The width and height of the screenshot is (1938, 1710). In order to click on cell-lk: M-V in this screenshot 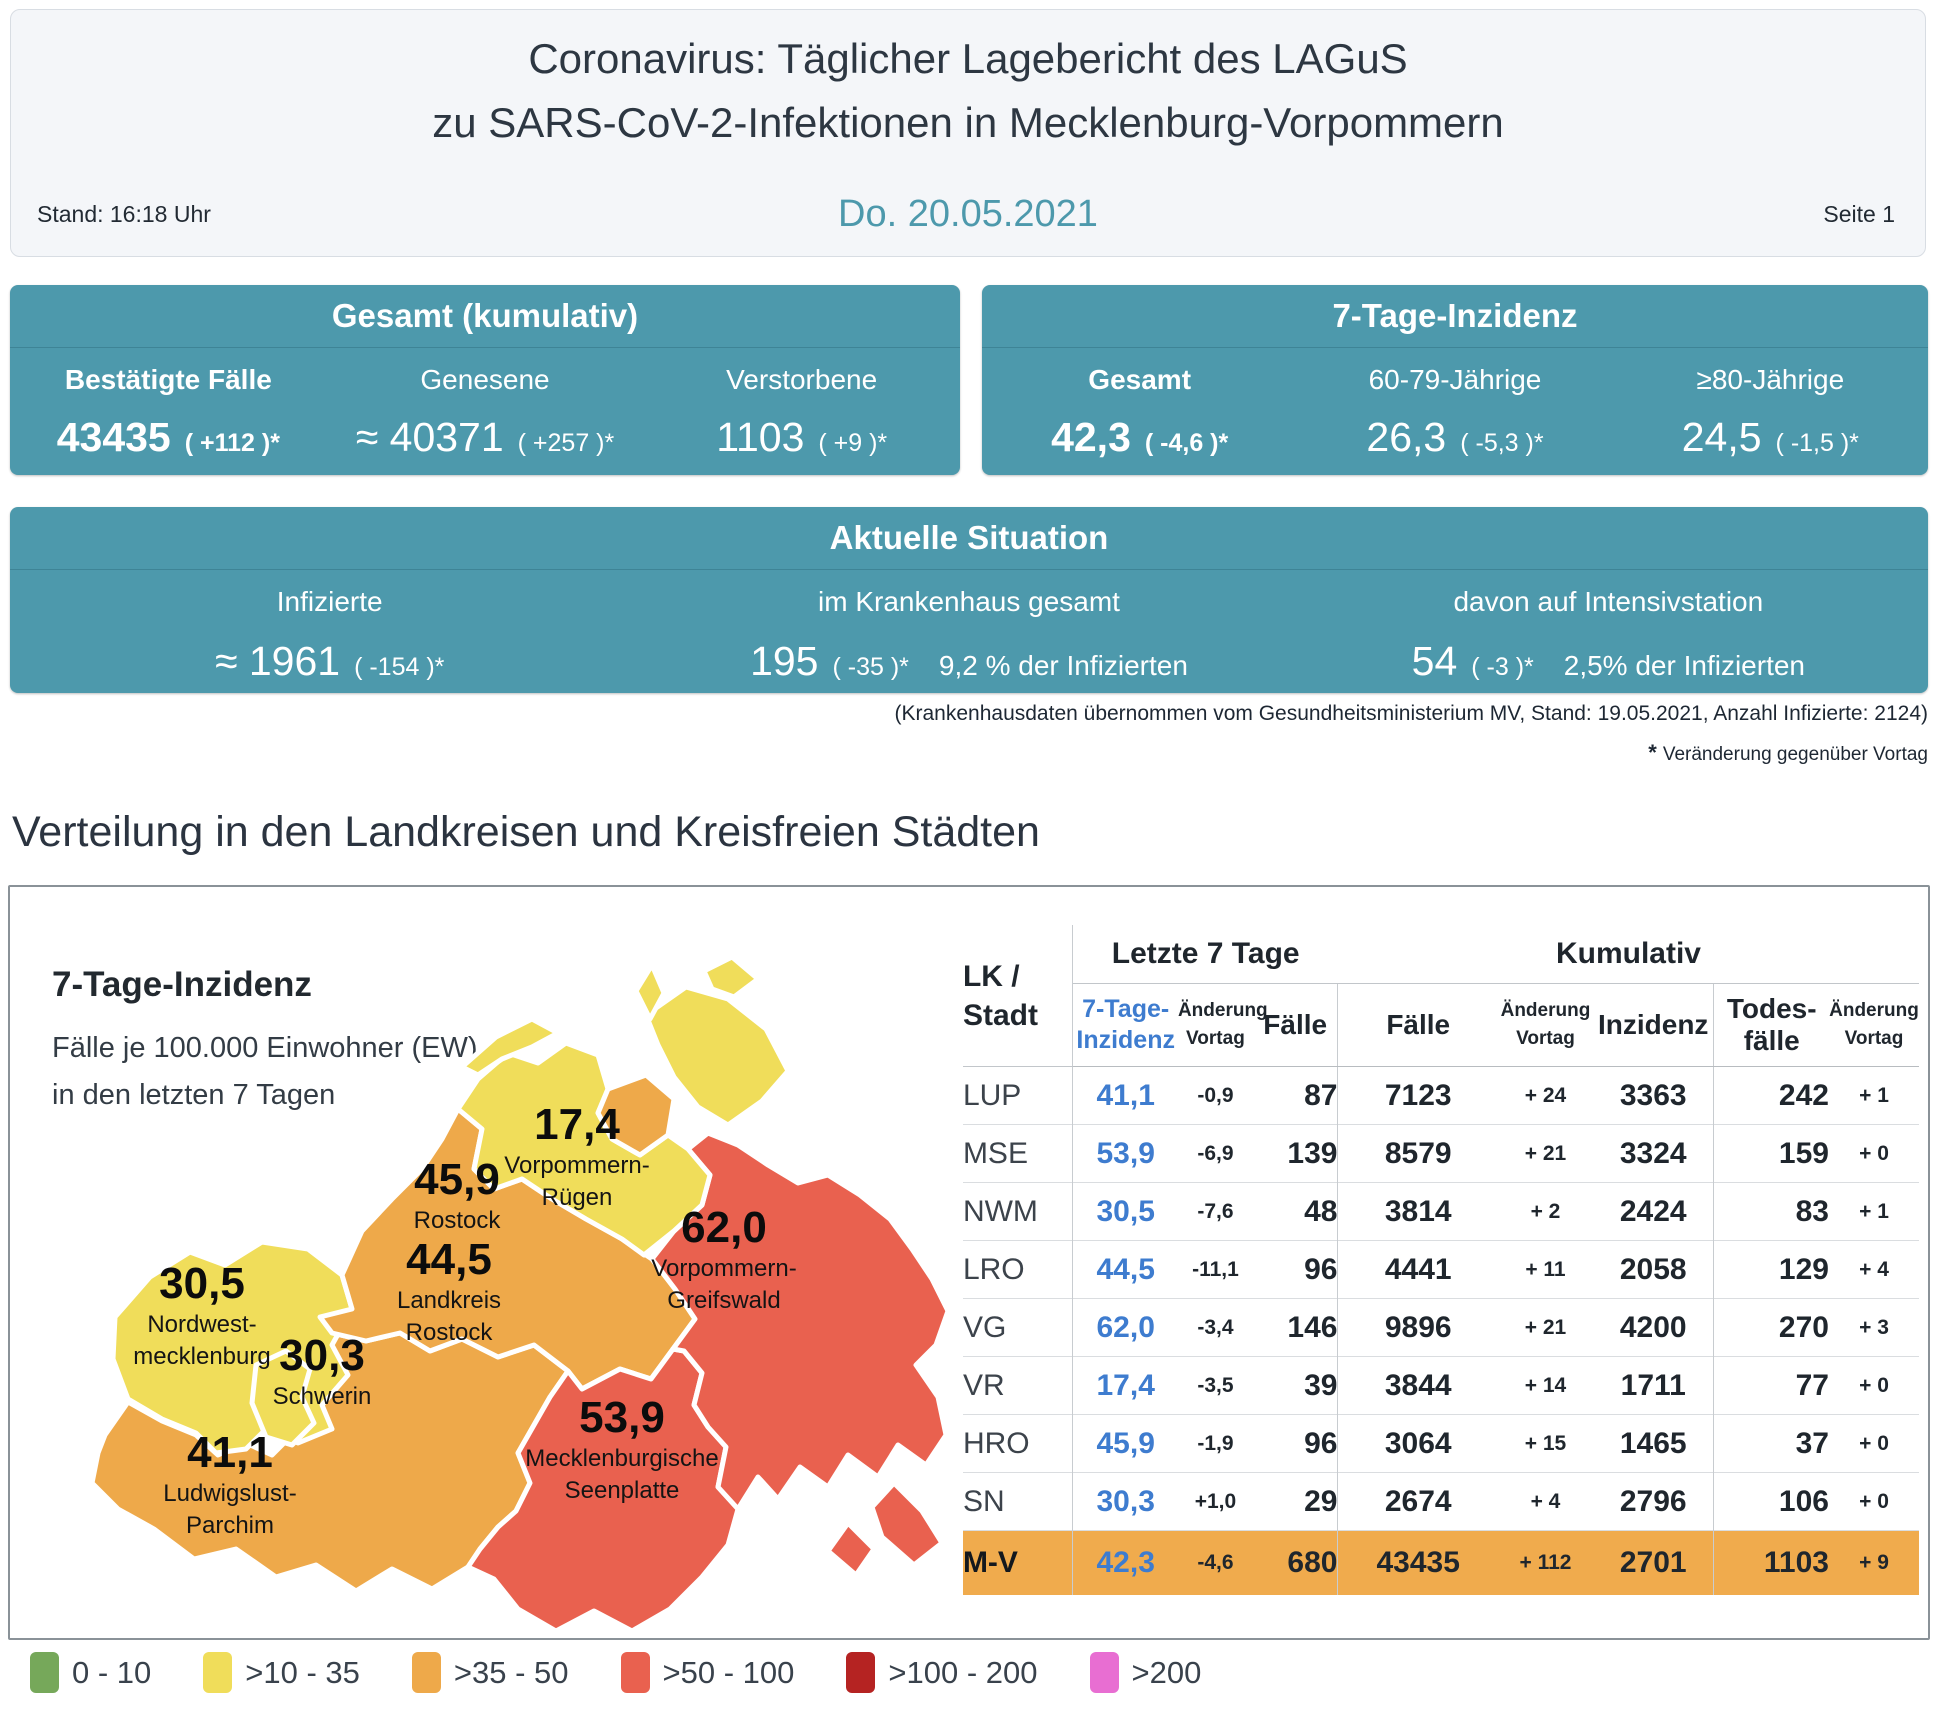, I will do `click(1018, 1562)`.